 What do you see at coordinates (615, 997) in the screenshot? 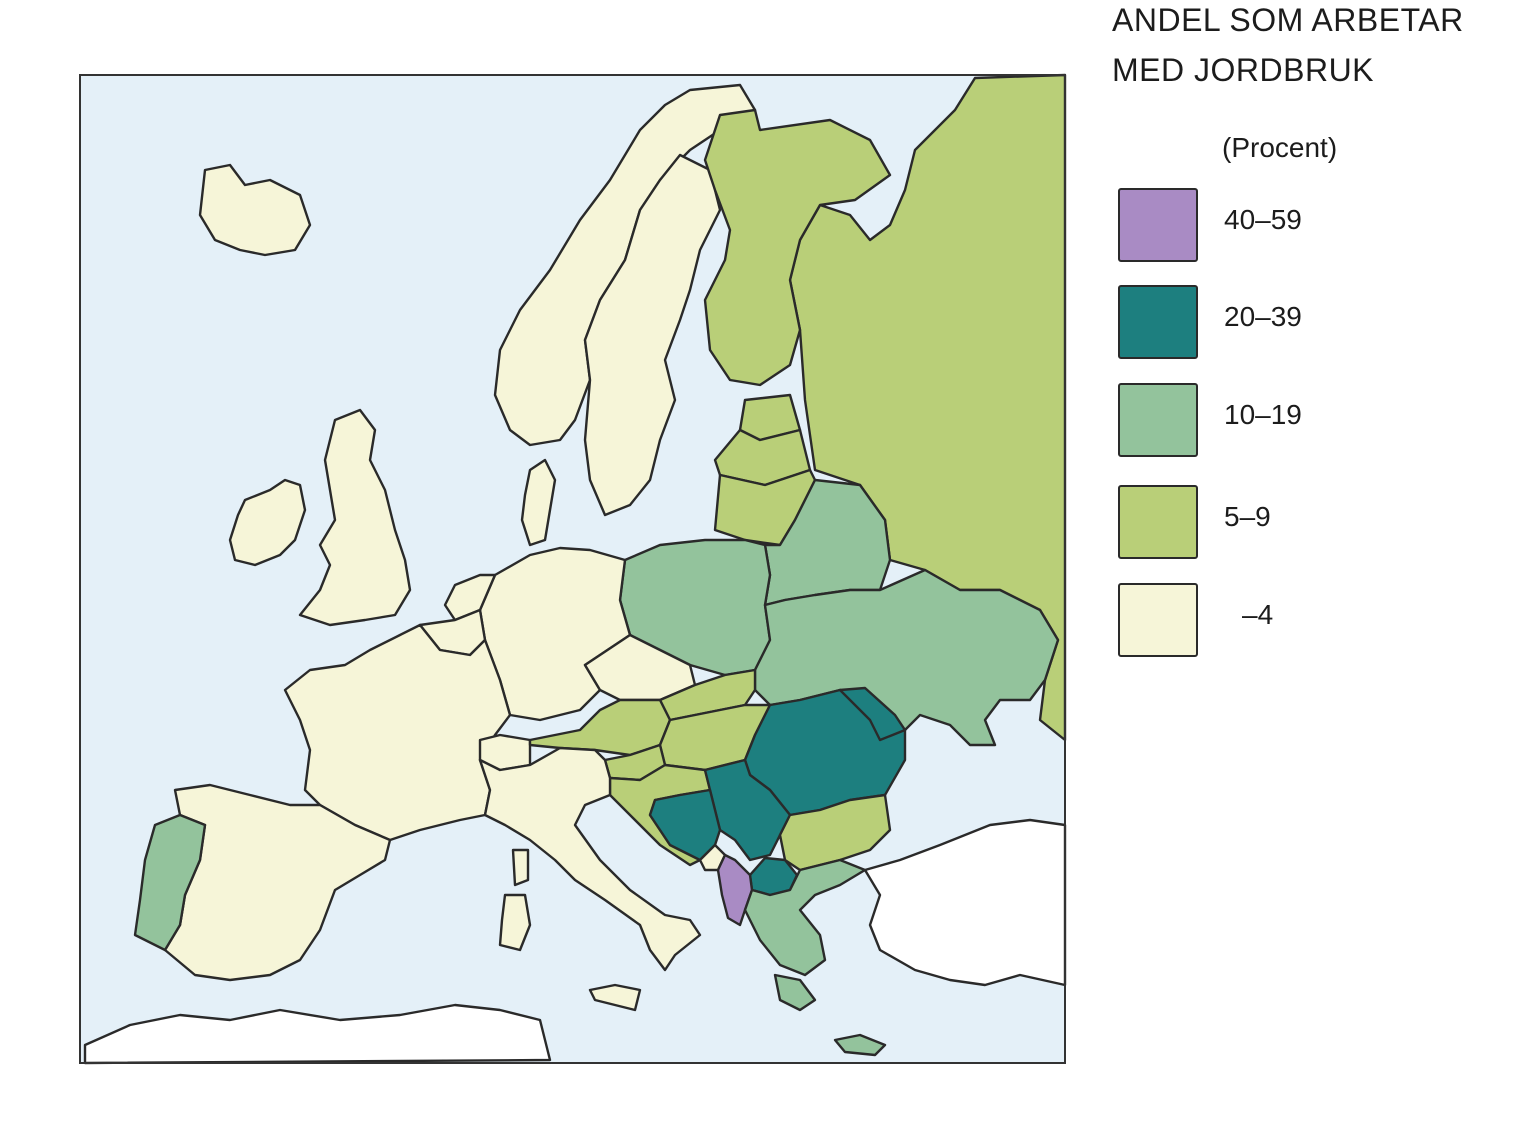
I see `region-sicily` at bounding box center [615, 997].